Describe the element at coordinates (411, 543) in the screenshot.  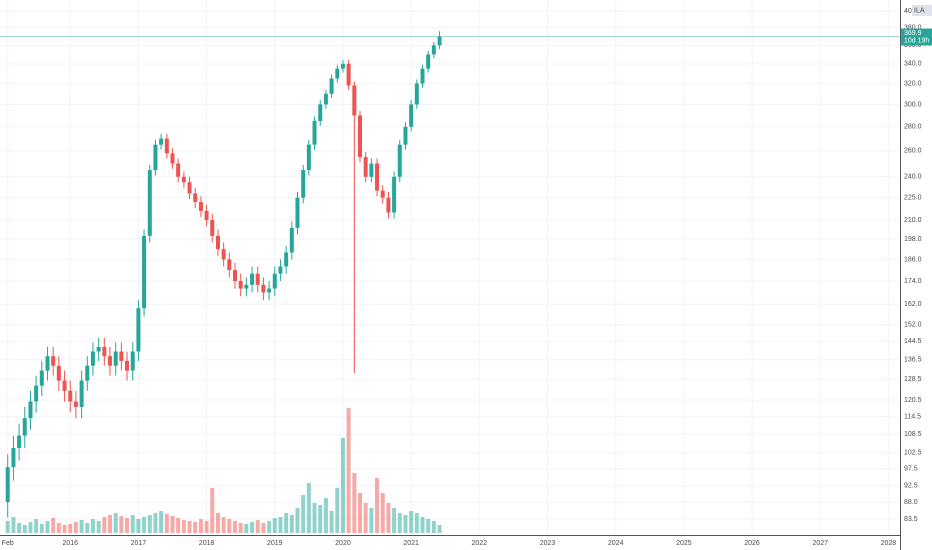
I see `x-tick-label: 2021` at that location.